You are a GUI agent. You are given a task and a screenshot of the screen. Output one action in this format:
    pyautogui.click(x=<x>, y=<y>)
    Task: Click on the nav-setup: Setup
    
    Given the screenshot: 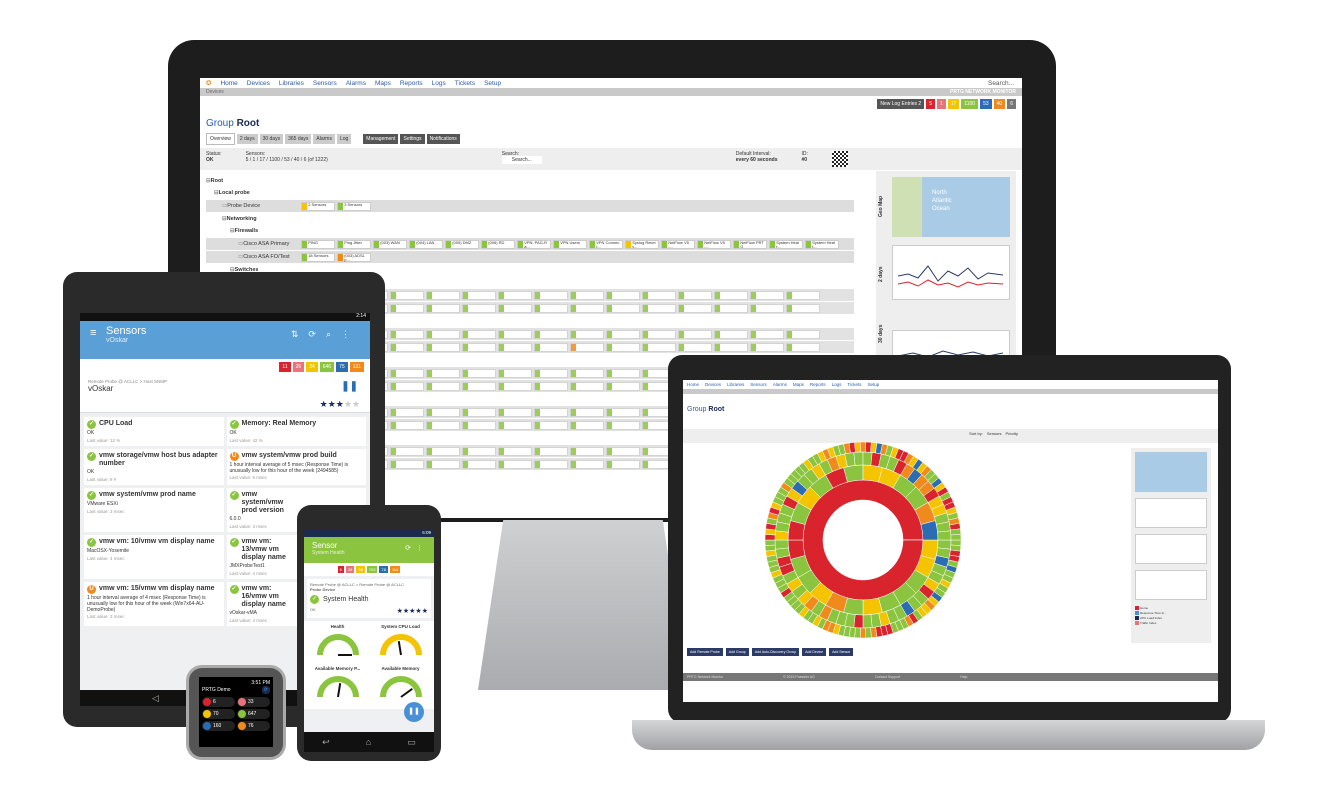 What is the action you would take?
    pyautogui.click(x=493, y=83)
    